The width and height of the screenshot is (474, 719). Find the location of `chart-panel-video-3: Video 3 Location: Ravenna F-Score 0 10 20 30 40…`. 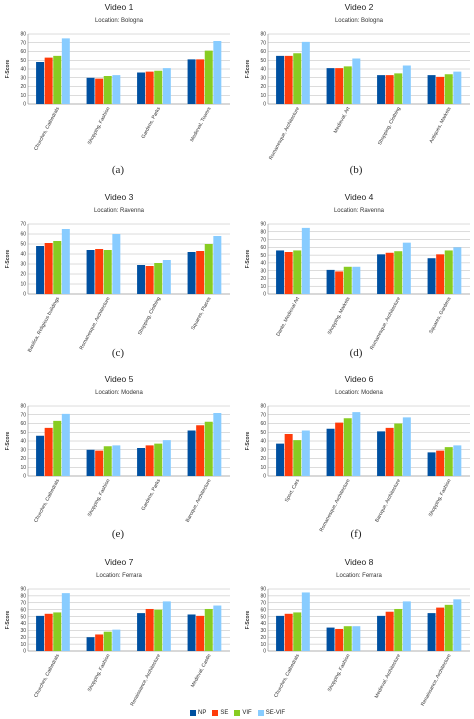

chart-panel-video-3: Video 3 Location: Ravenna F-Score 0 10 20 30 40… is located at coordinates (119, 272).